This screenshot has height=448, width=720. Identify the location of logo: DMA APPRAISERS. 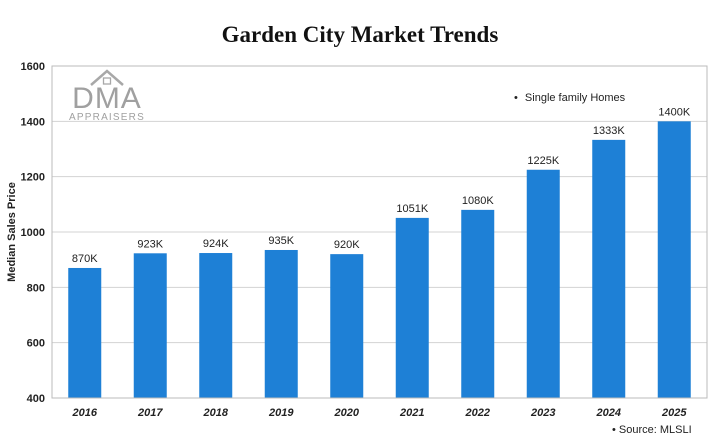
(107, 96).